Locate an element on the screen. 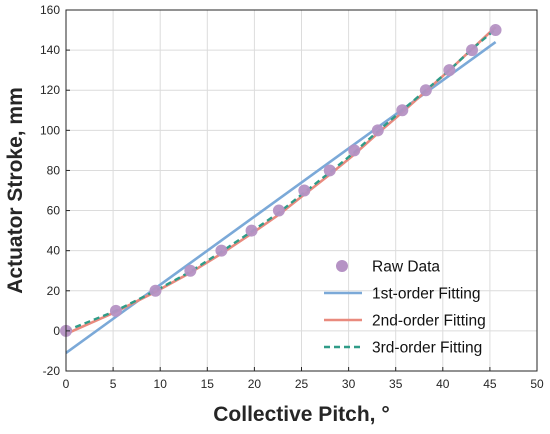 The image size is (550, 434). x-axis-label: Collective Pitch, ° is located at coordinates (301, 414).